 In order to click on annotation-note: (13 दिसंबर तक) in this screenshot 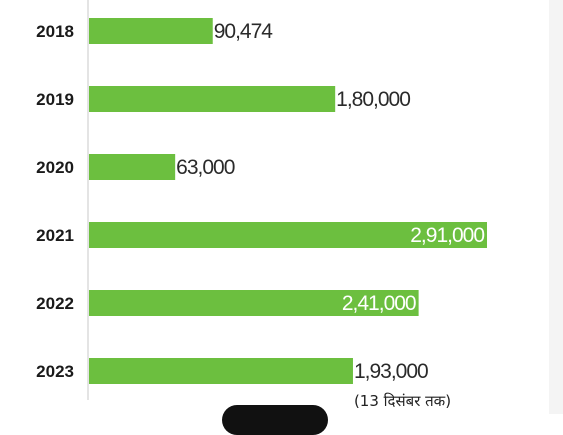, I will do `click(402, 401)`.